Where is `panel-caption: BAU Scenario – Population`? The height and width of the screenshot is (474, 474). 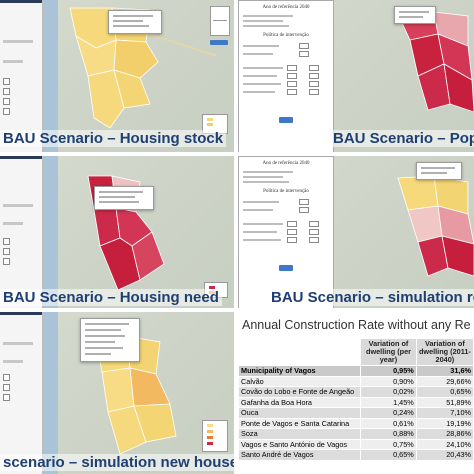 panel-caption: BAU Scenario – Population is located at coordinates (402, 138).